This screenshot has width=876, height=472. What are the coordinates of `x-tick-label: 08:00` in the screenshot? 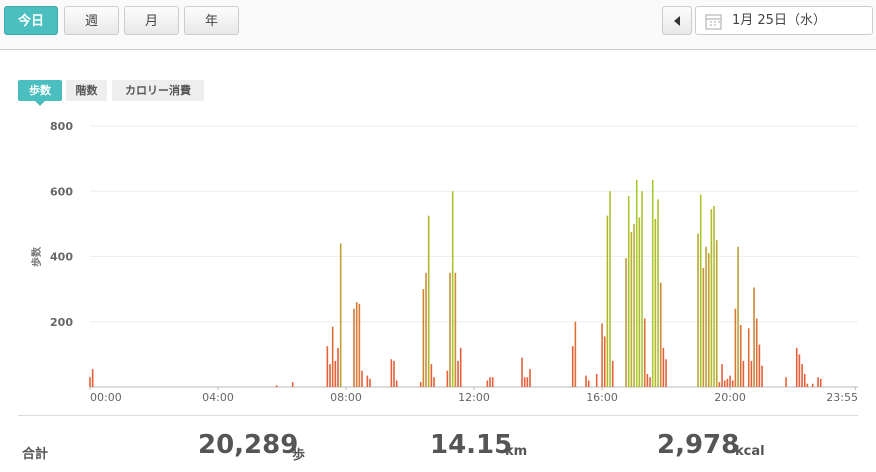 It's located at (346, 397).